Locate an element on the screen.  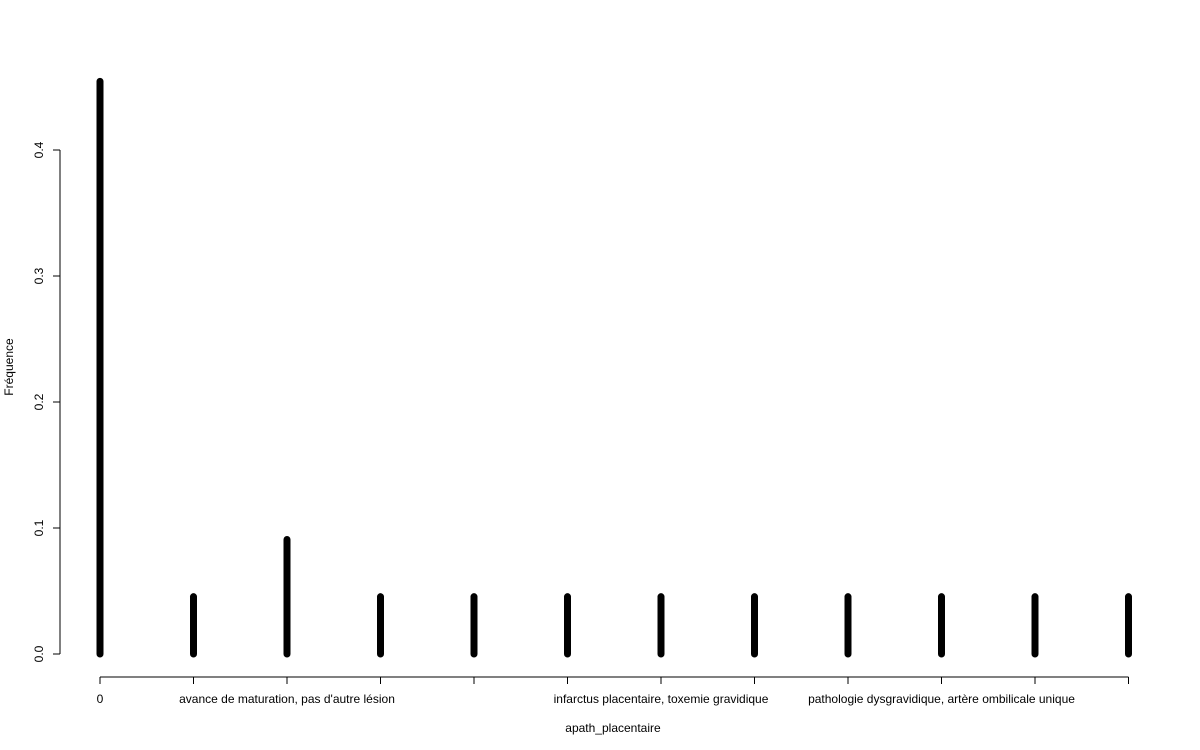
x-tick-label: 0 is located at coordinates (100, 699).